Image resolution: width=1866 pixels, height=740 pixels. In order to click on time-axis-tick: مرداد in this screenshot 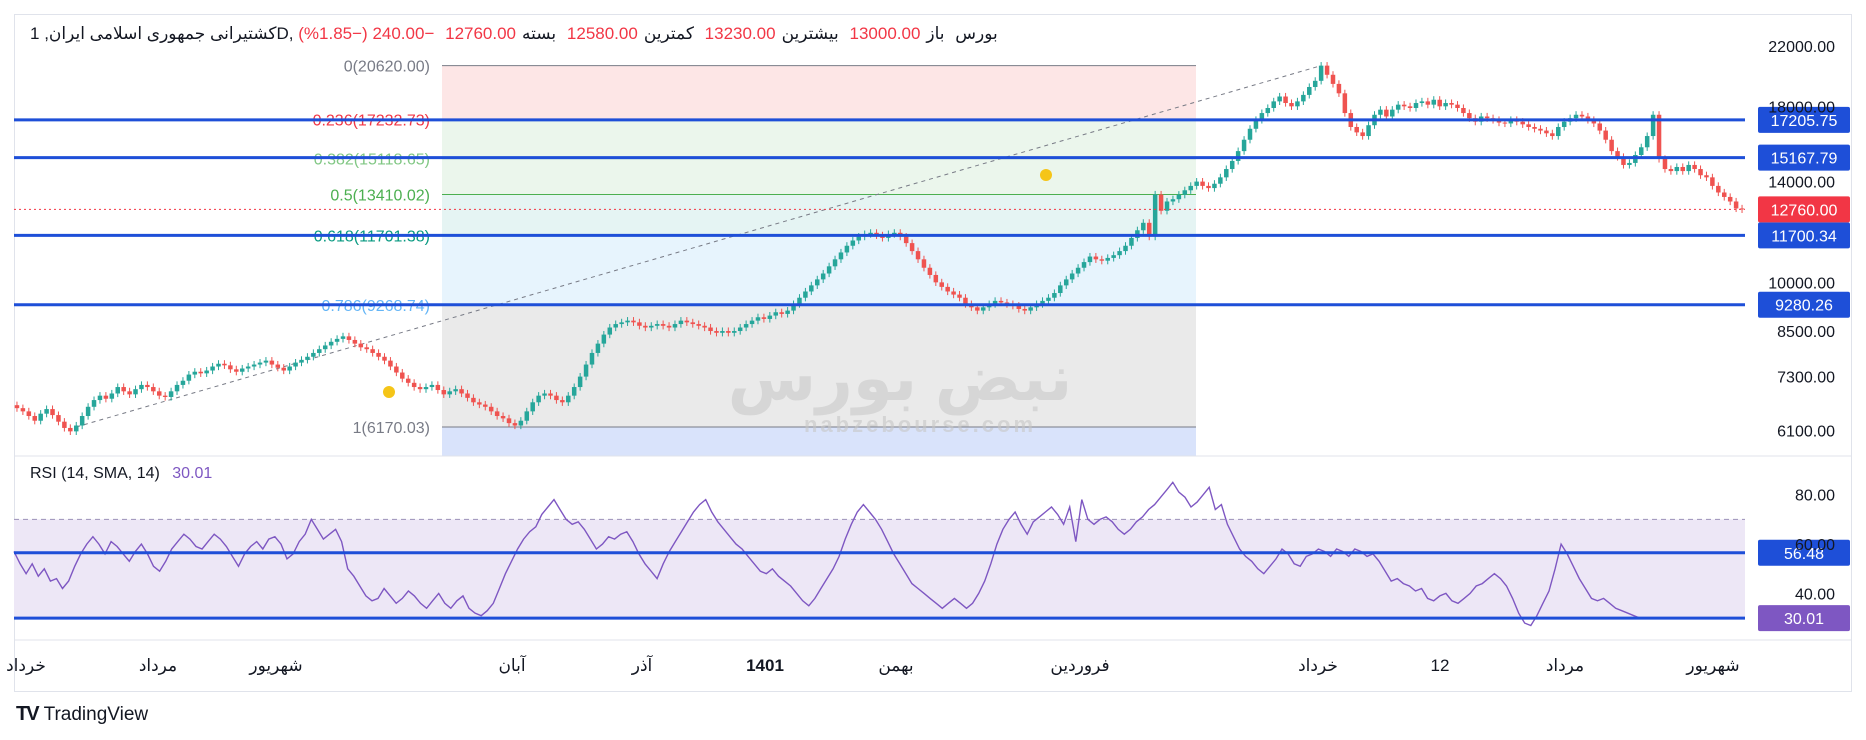, I will do `click(158, 665)`.